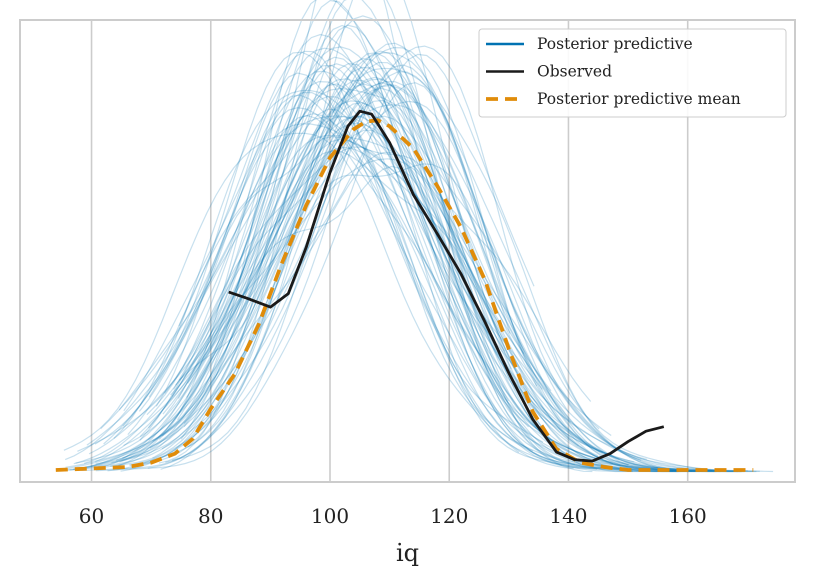  Describe the element at coordinates (407, 553) in the screenshot. I see `x-axis-label: iq` at that location.